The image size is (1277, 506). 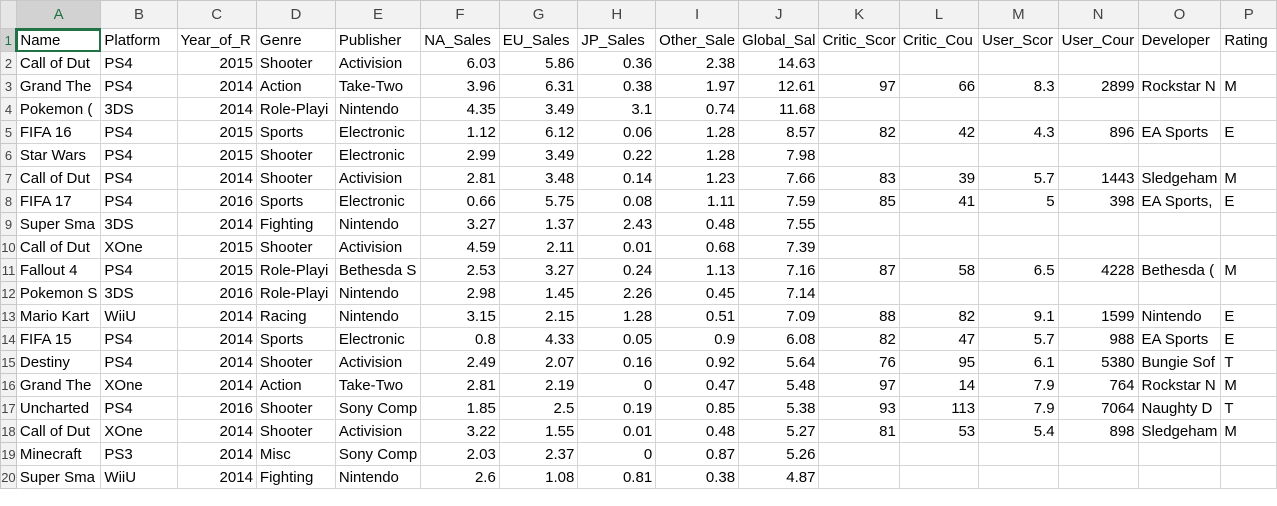 I want to click on select-all-corner, so click(x=8, y=14).